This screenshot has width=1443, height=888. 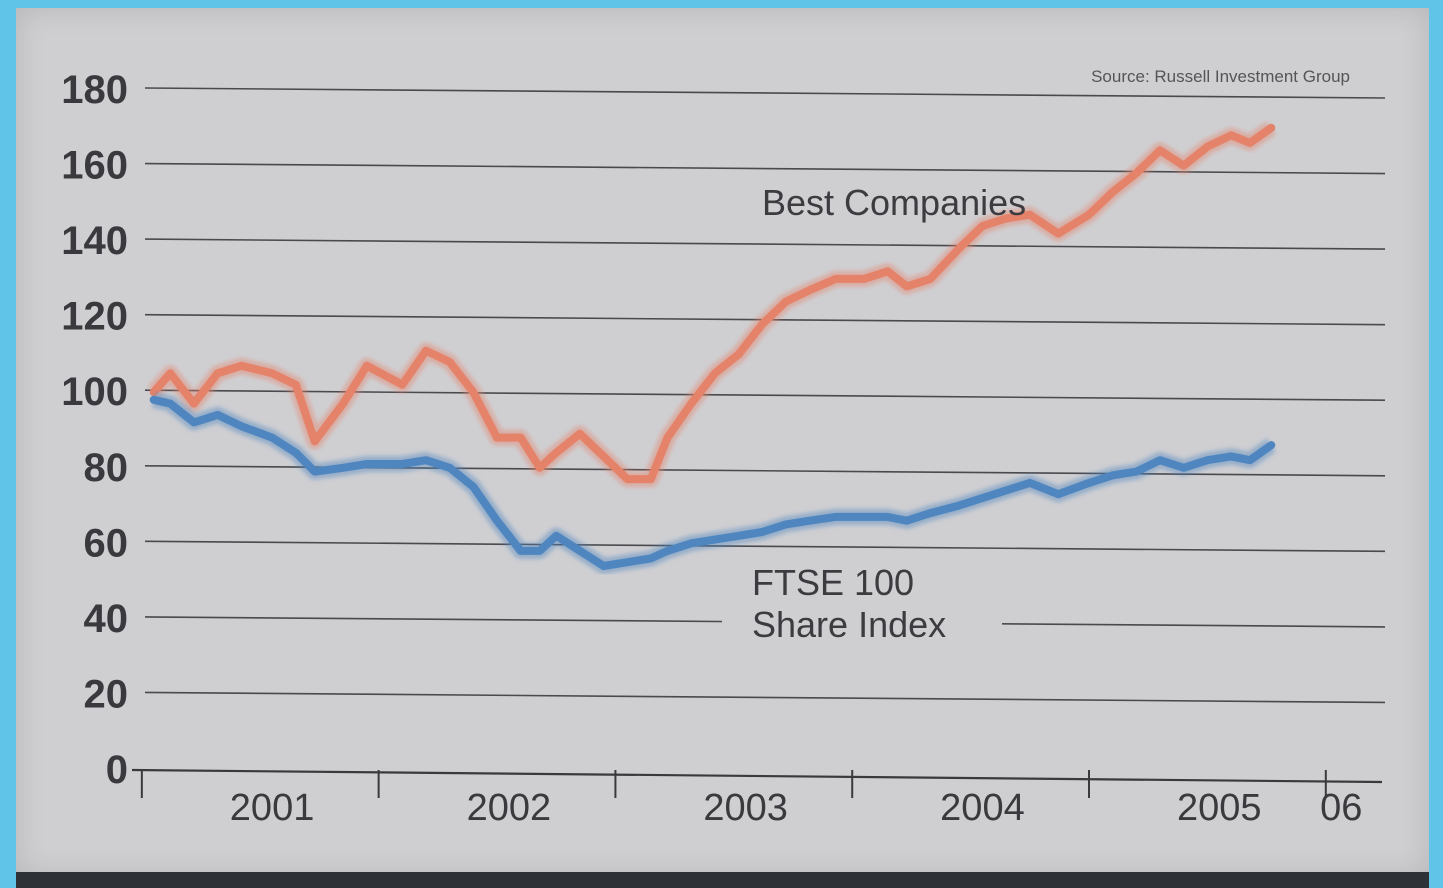 What do you see at coordinates (272, 808) in the screenshot?
I see `x-tick-label-2001: 2001` at bounding box center [272, 808].